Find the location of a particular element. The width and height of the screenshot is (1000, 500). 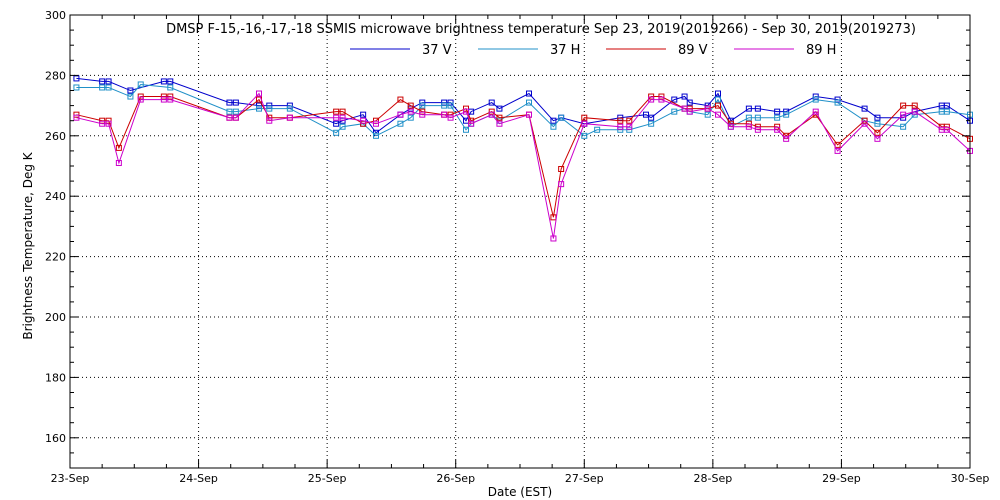

y-tick-label: 240 is located at coordinates (55, 196).